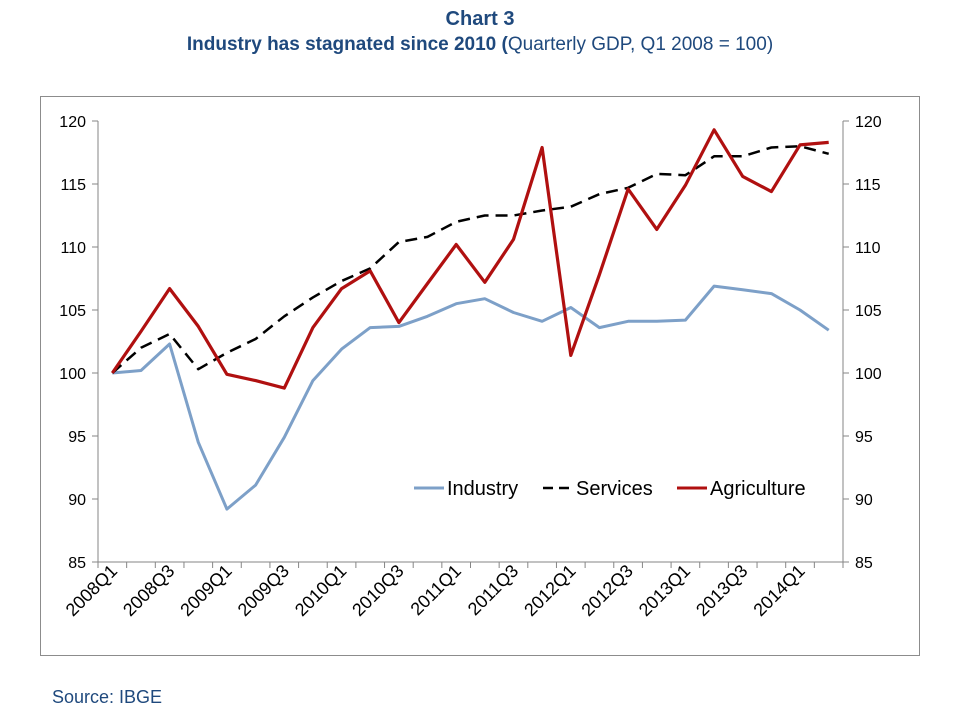 The height and width of the screenshot is (720, 960). Describe the element at coordinates (868, 122) in the screenshot. I see `y-tick-label-right: 120` at that location.